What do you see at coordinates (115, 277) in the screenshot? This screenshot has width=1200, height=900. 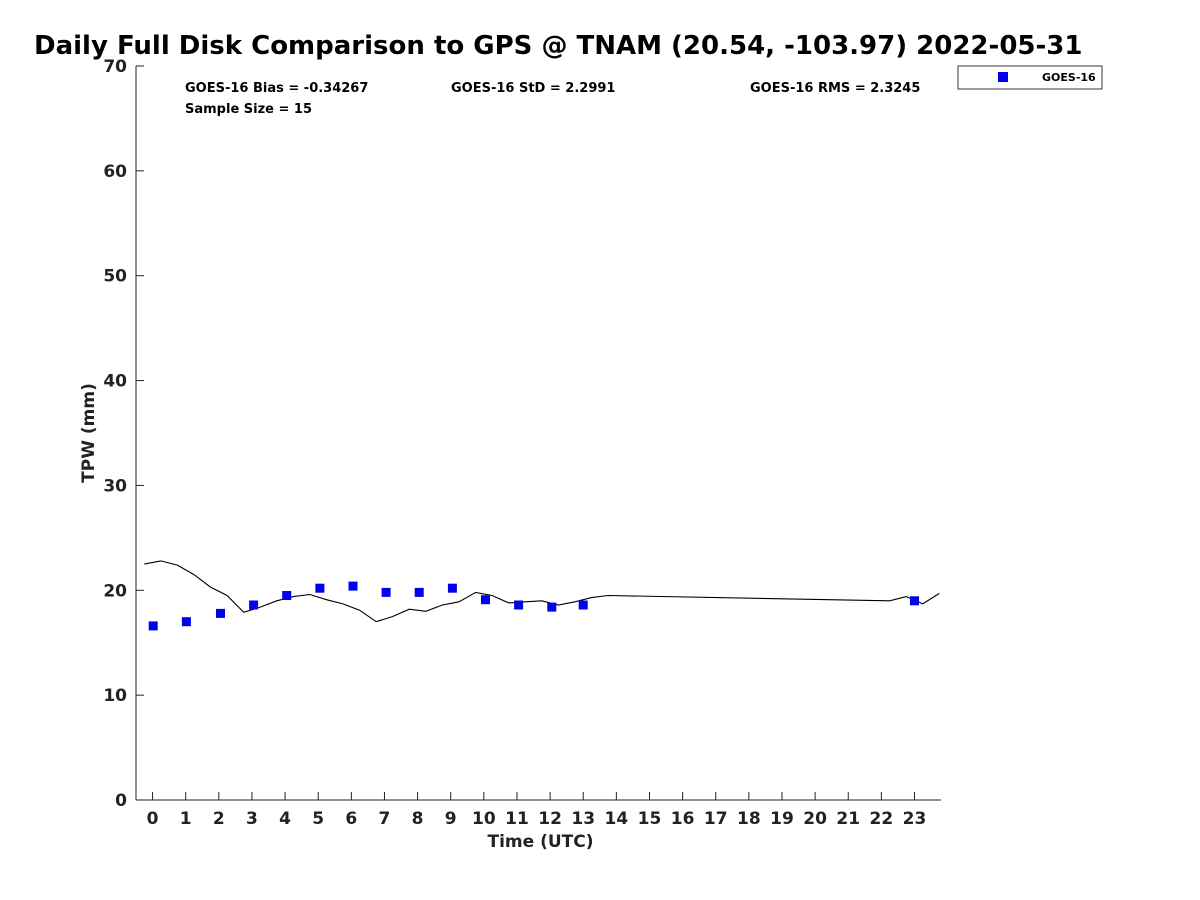 I see `y-tick-label: 50` at bounding box center [115, 277].